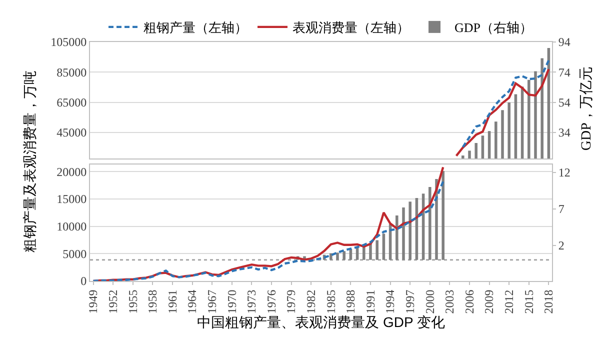 The width and height of the screenshot is (600, 345). What do you see at coordinates (410, 302) in the screenshot?
I see `x-tick-label: 1997` at bounding box center [410, 302].